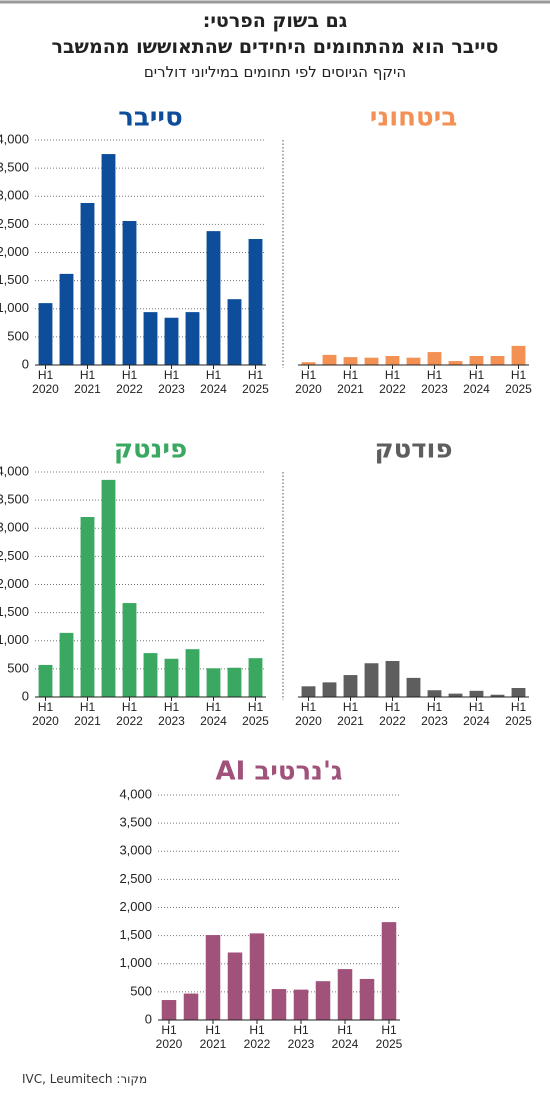 Image resolution: width=550 pixels, height=1095 pixels. What do you see at coordinates (413, 118) in the screenshot?
I see `chart-title: ביטחוני` at bounding box center [413, 118].